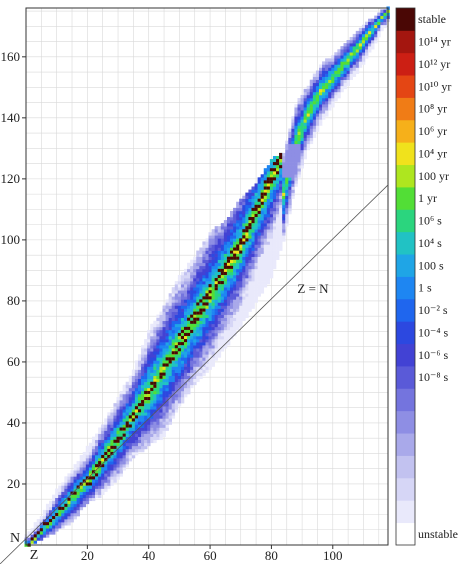 The height and width of the screenshot is (564, 474). What do you see at coordinates (434, 86) in the screenshot?
I see `colorbar-label: 10¹⁰ yr` at bounding box center [434, 86].